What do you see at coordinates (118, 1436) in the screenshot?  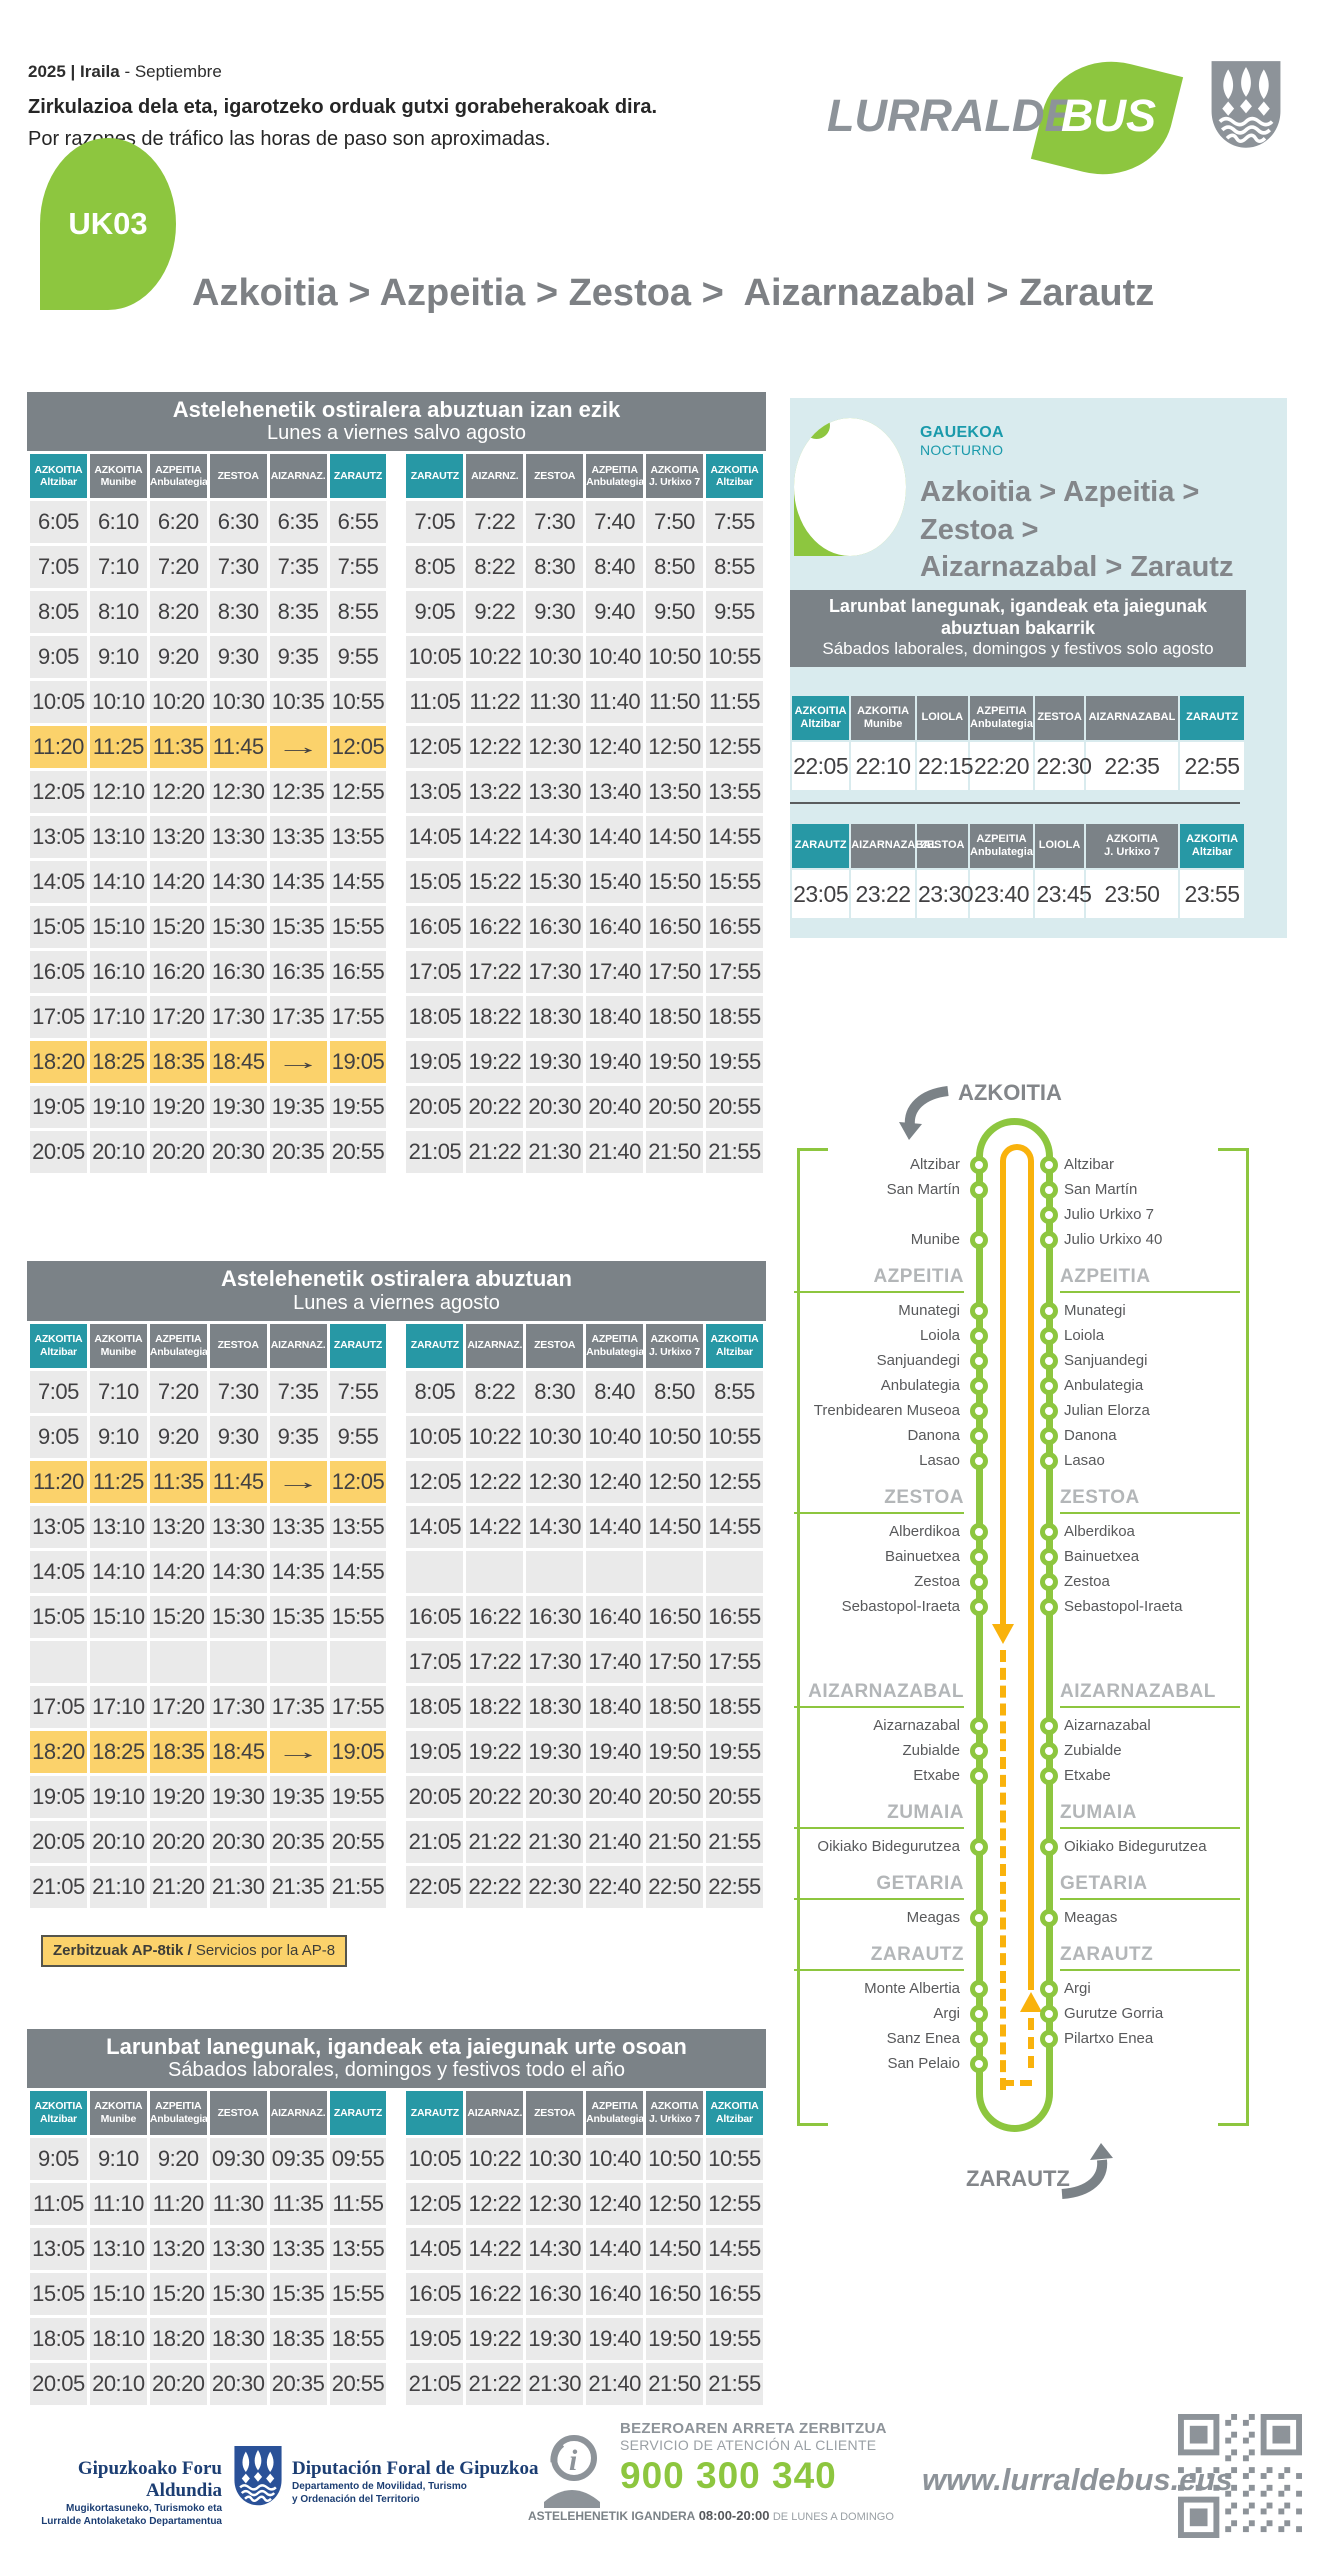 I see `time-cell: 9:10` at bounding box center [118, 1436].